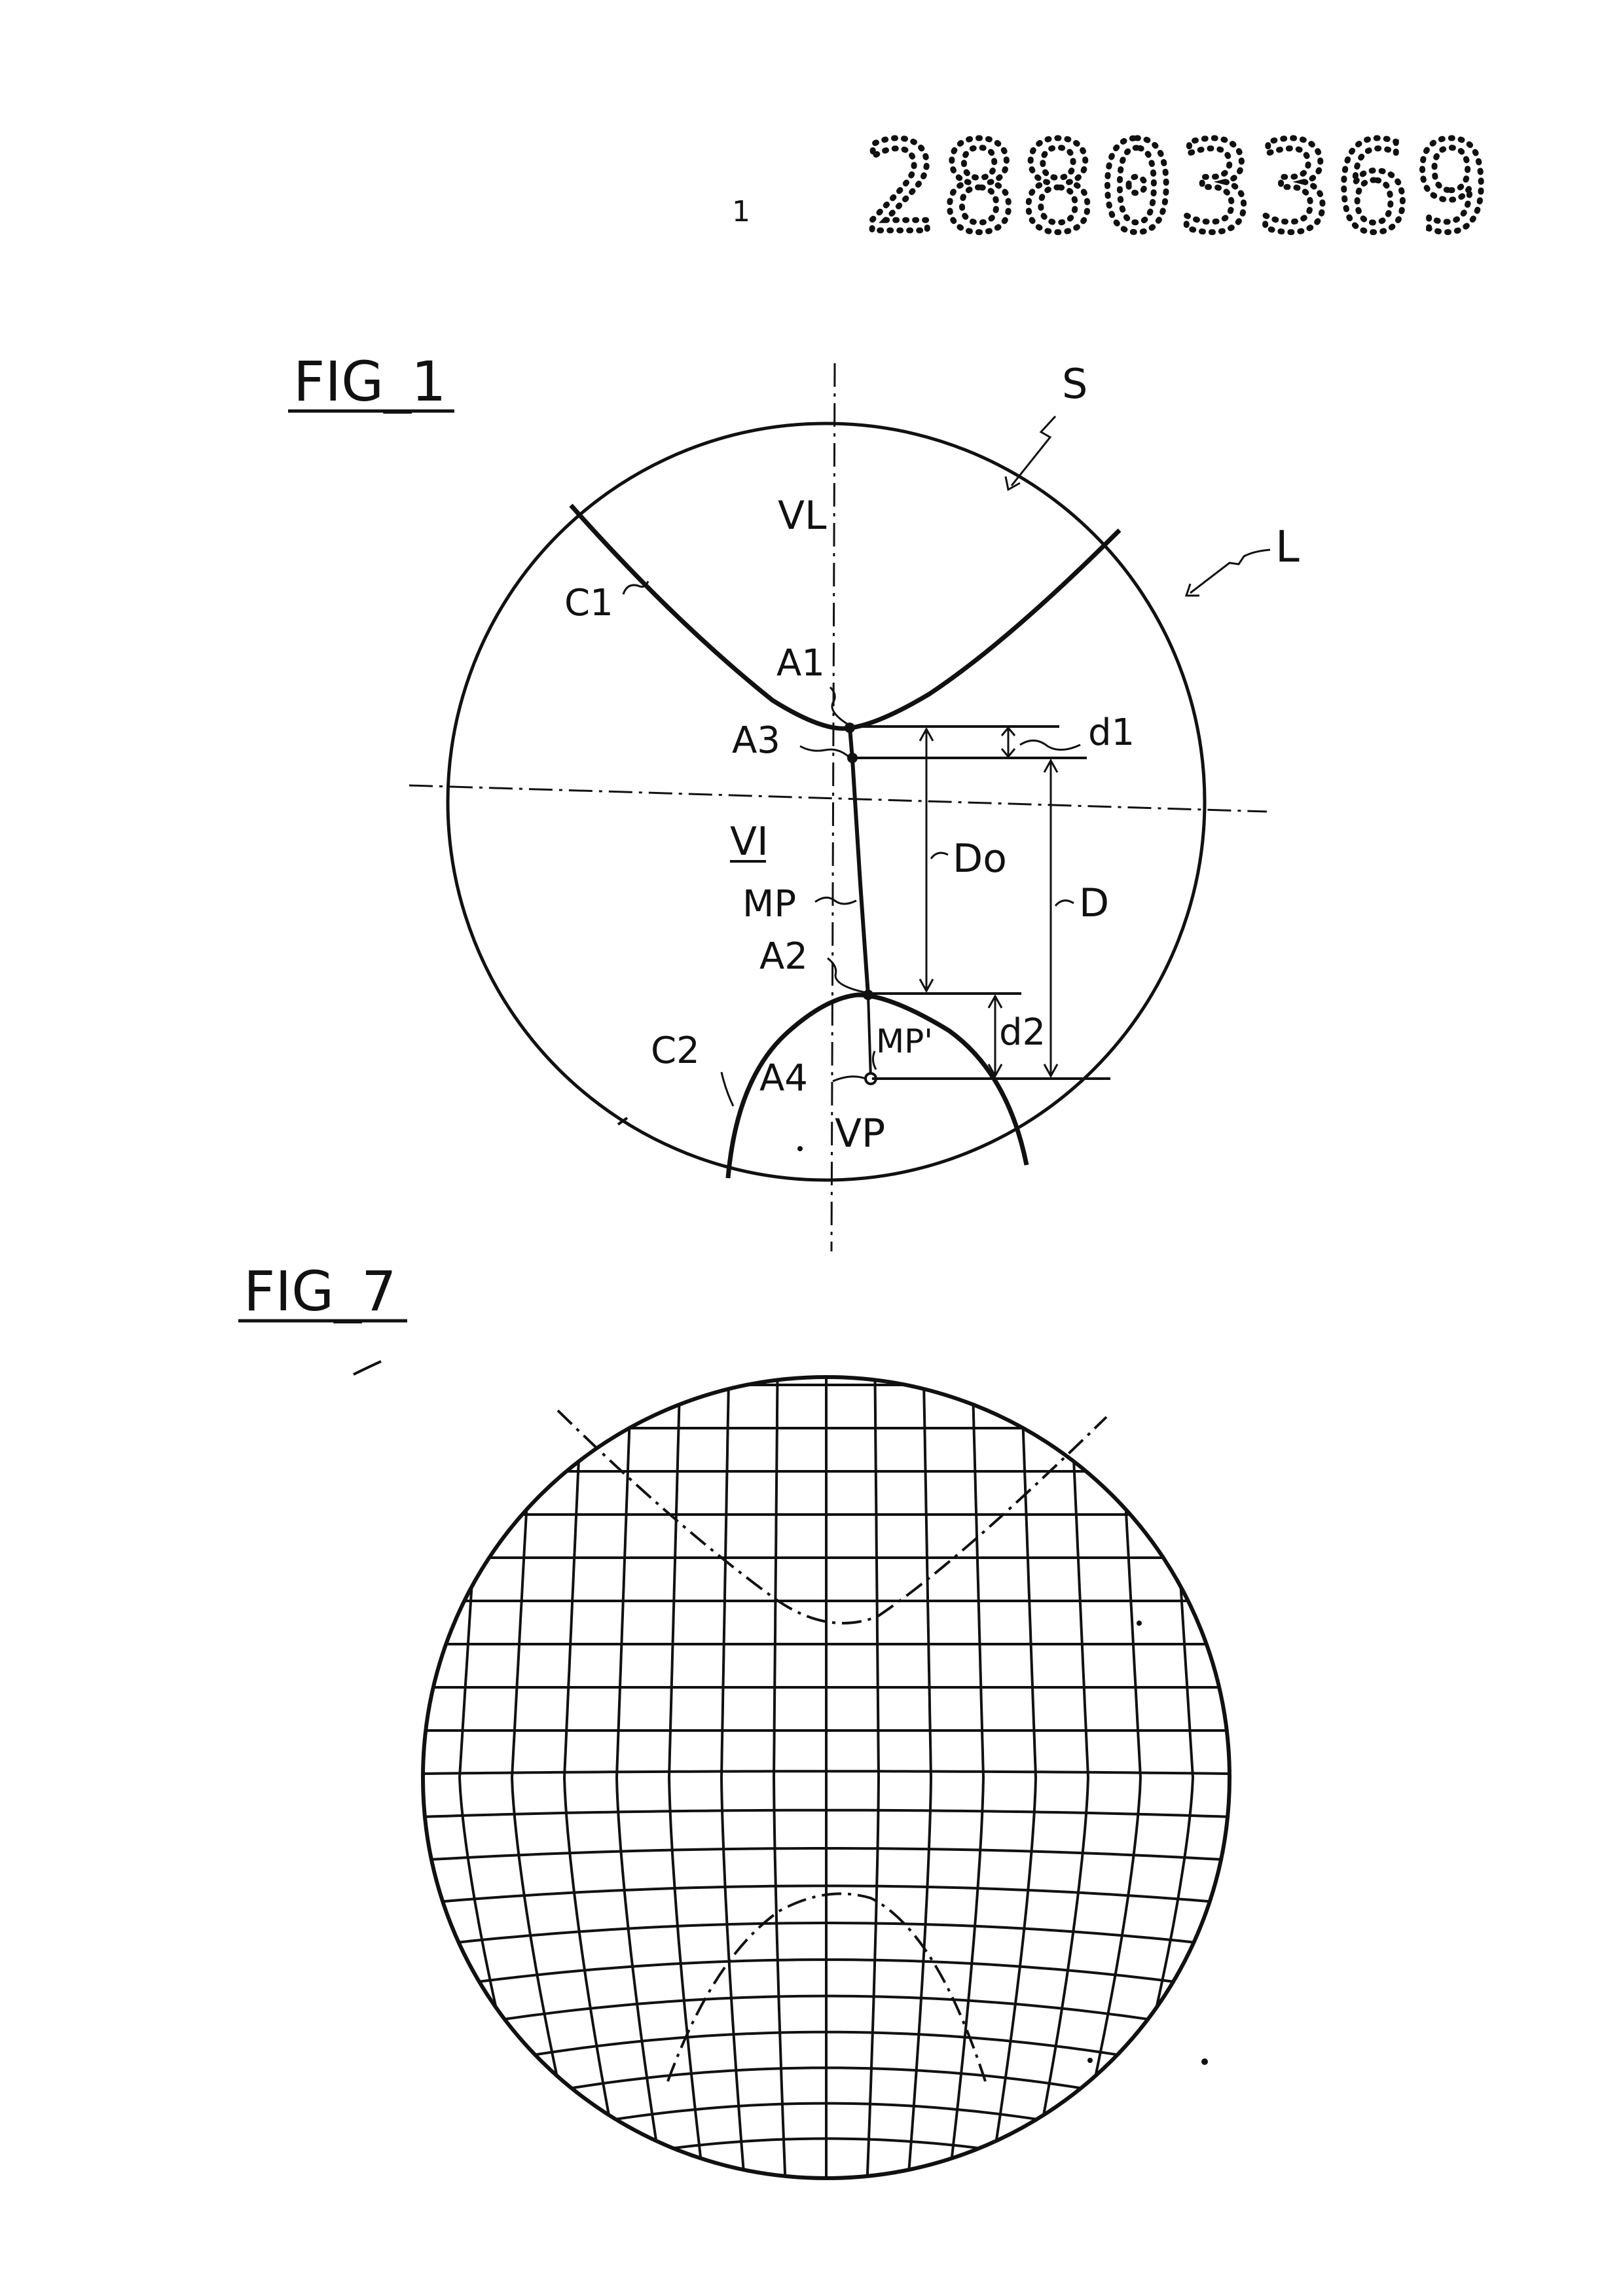 This screenshot has height=2296, width=1623. What do you see at coordinates (800, 1148) in the screenshot?
I see `fig1-stray-dot` at bounding box center [800, 1148].